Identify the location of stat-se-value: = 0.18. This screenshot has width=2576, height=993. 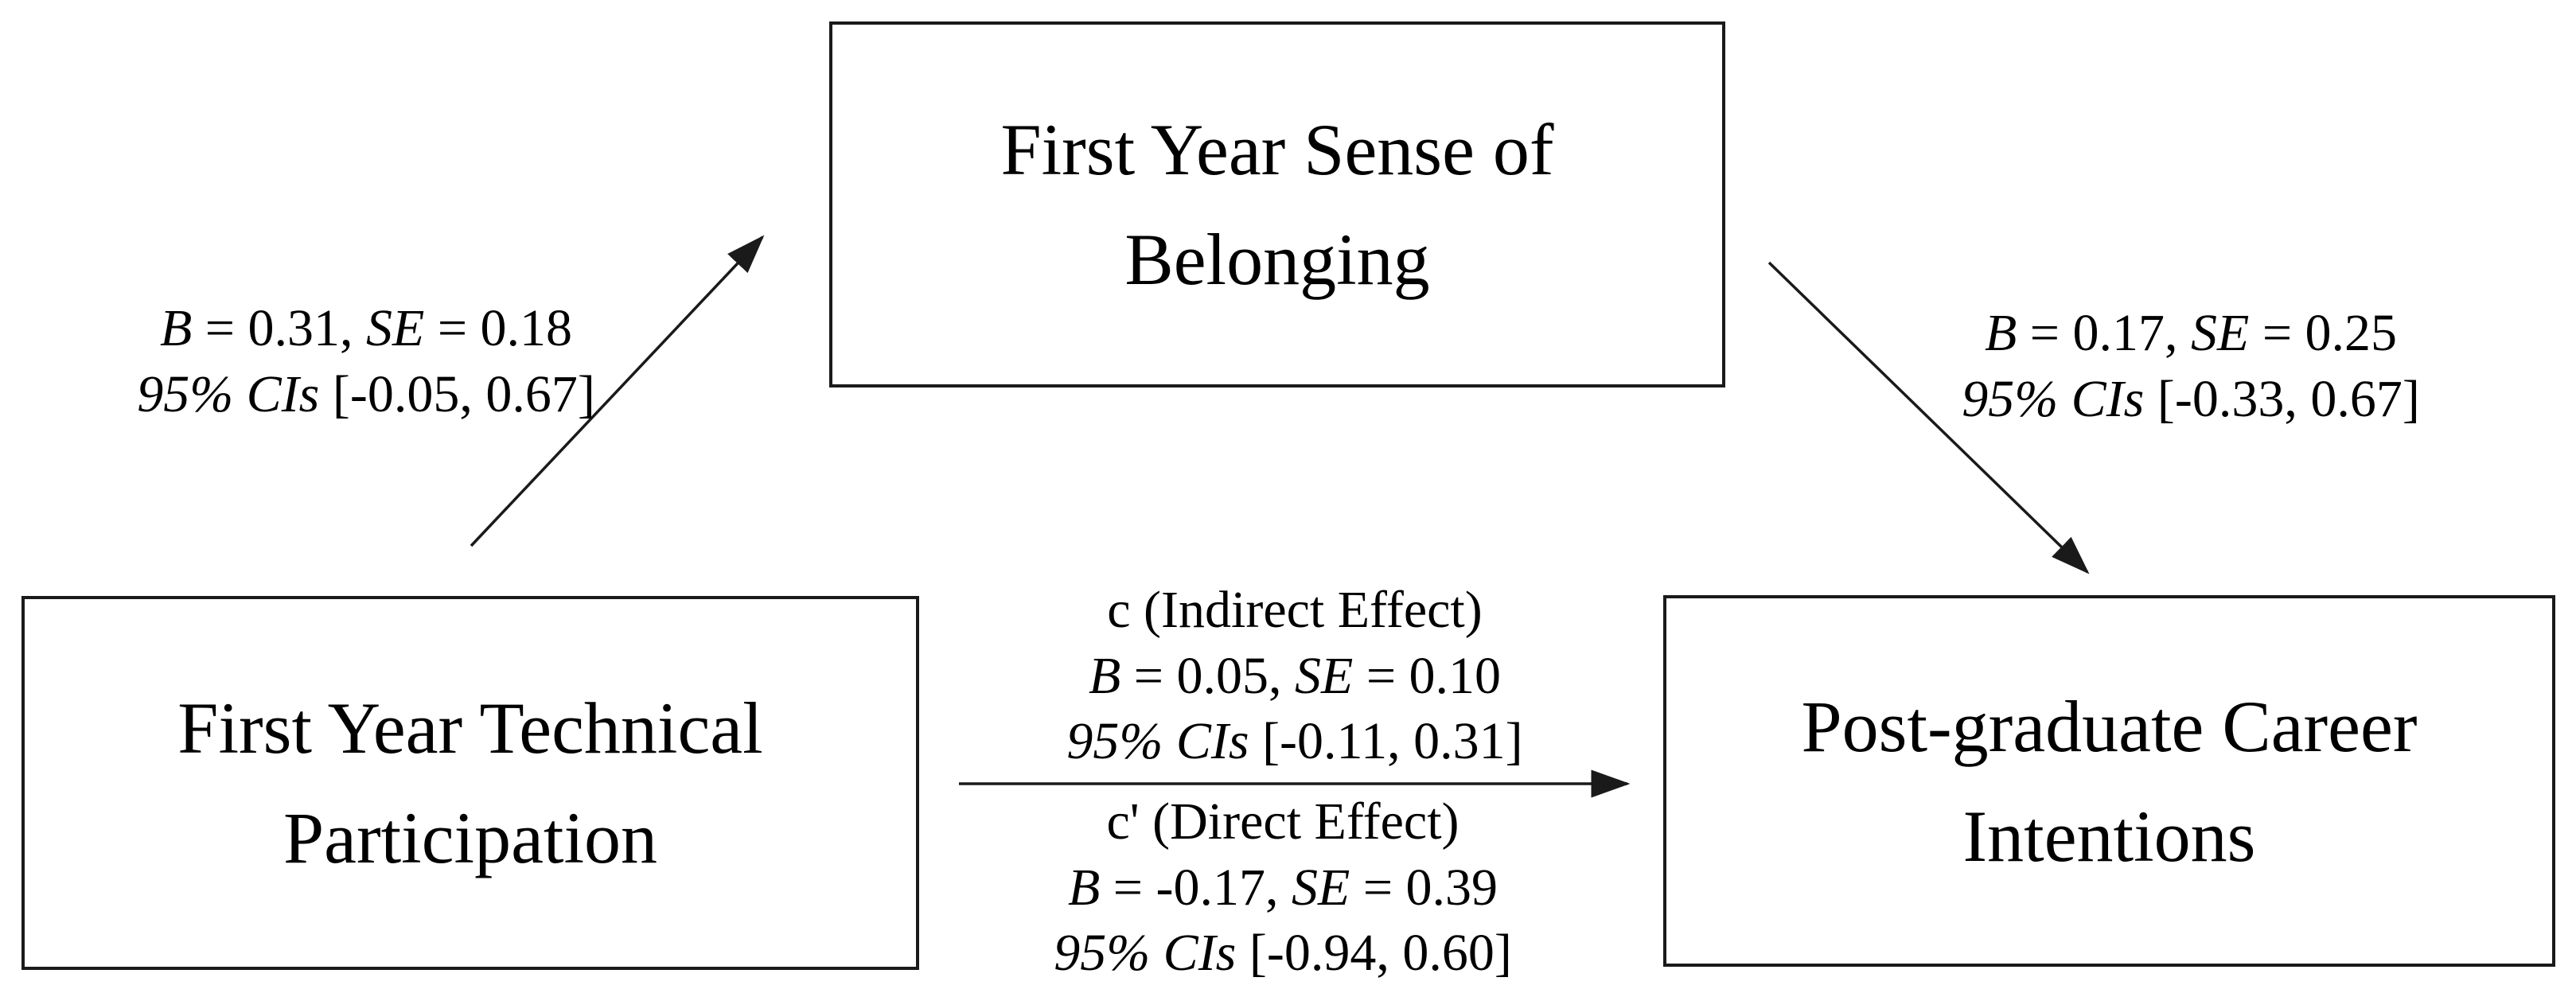
(498, 328).